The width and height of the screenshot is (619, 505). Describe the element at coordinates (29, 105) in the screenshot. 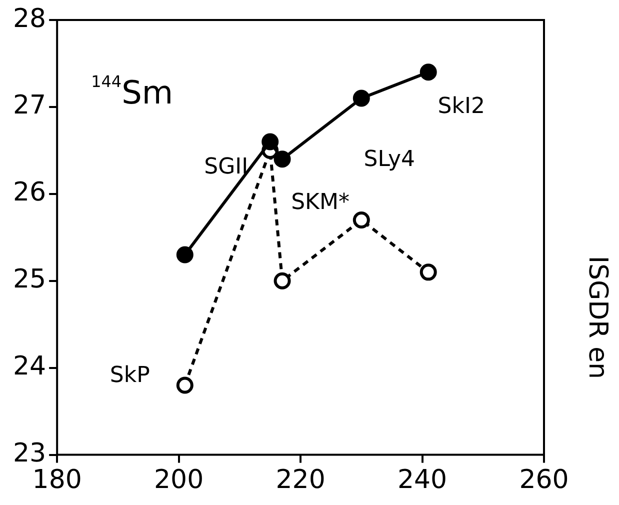

I see `y-tick-label: 27` at that location.